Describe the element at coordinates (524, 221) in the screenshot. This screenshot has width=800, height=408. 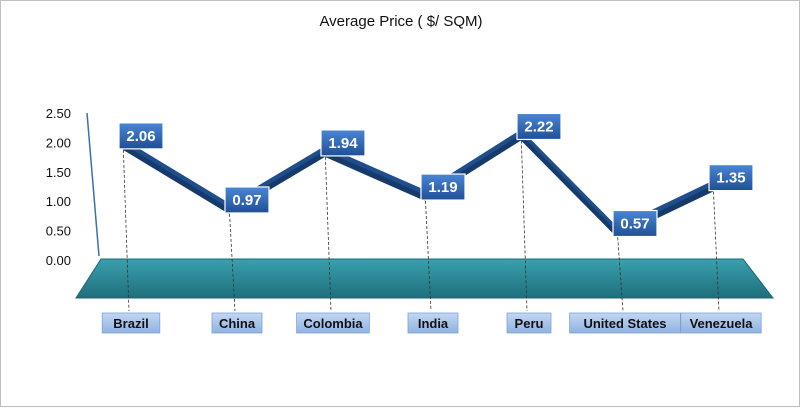
I see `drop-line-peru` at that location.